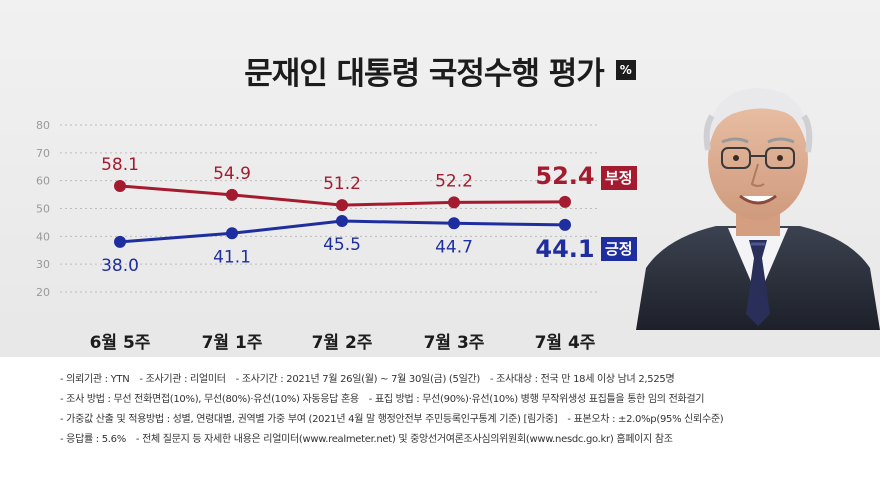 Image resolution: width=880 pixels, height=495 pixels. Describe the element at coordinates (43, 125) in the screenshot. I see `y-tick-label: 80` at that location.